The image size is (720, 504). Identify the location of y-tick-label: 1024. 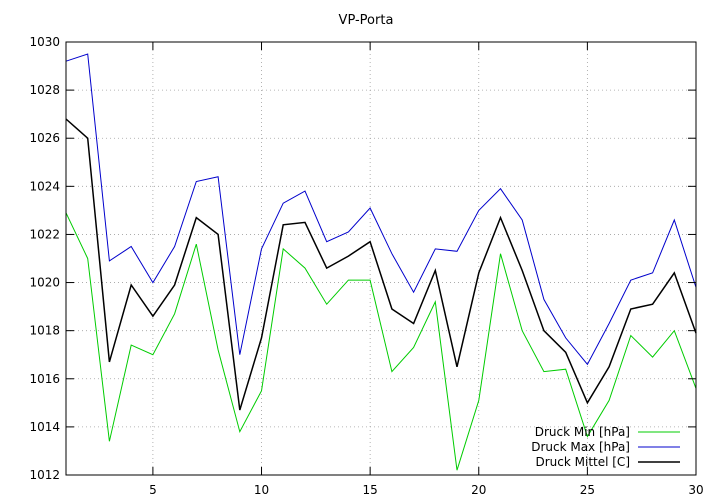
(44, 186).